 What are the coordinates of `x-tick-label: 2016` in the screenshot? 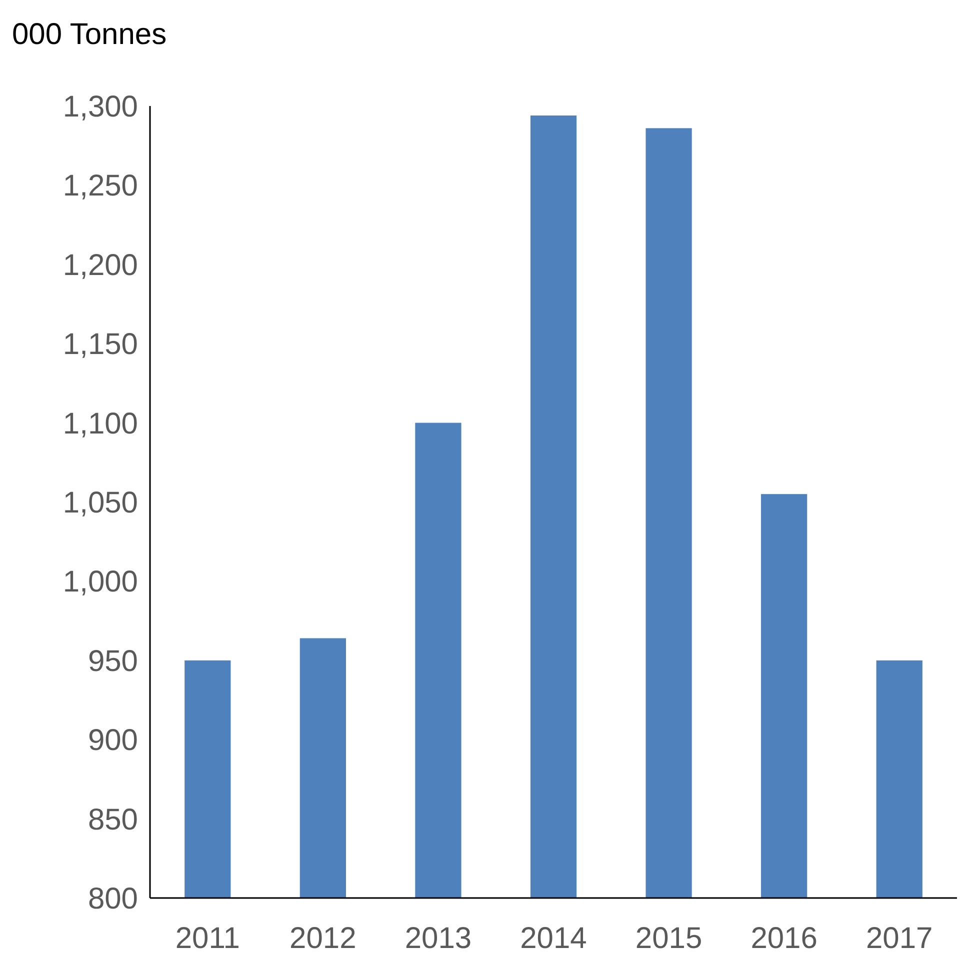 It's located at (784, 938).